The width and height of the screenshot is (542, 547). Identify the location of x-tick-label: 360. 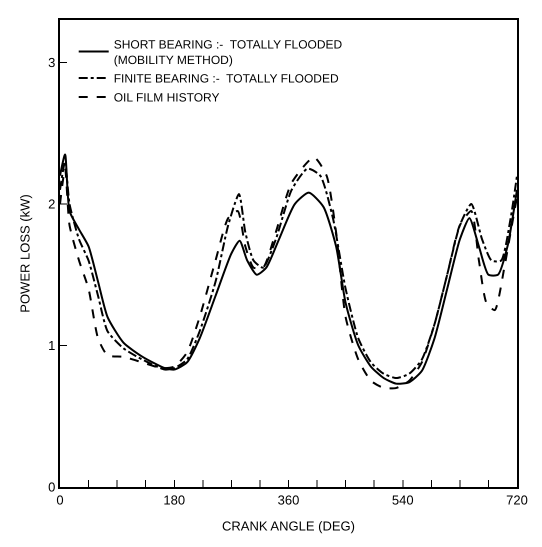
(289, 500).